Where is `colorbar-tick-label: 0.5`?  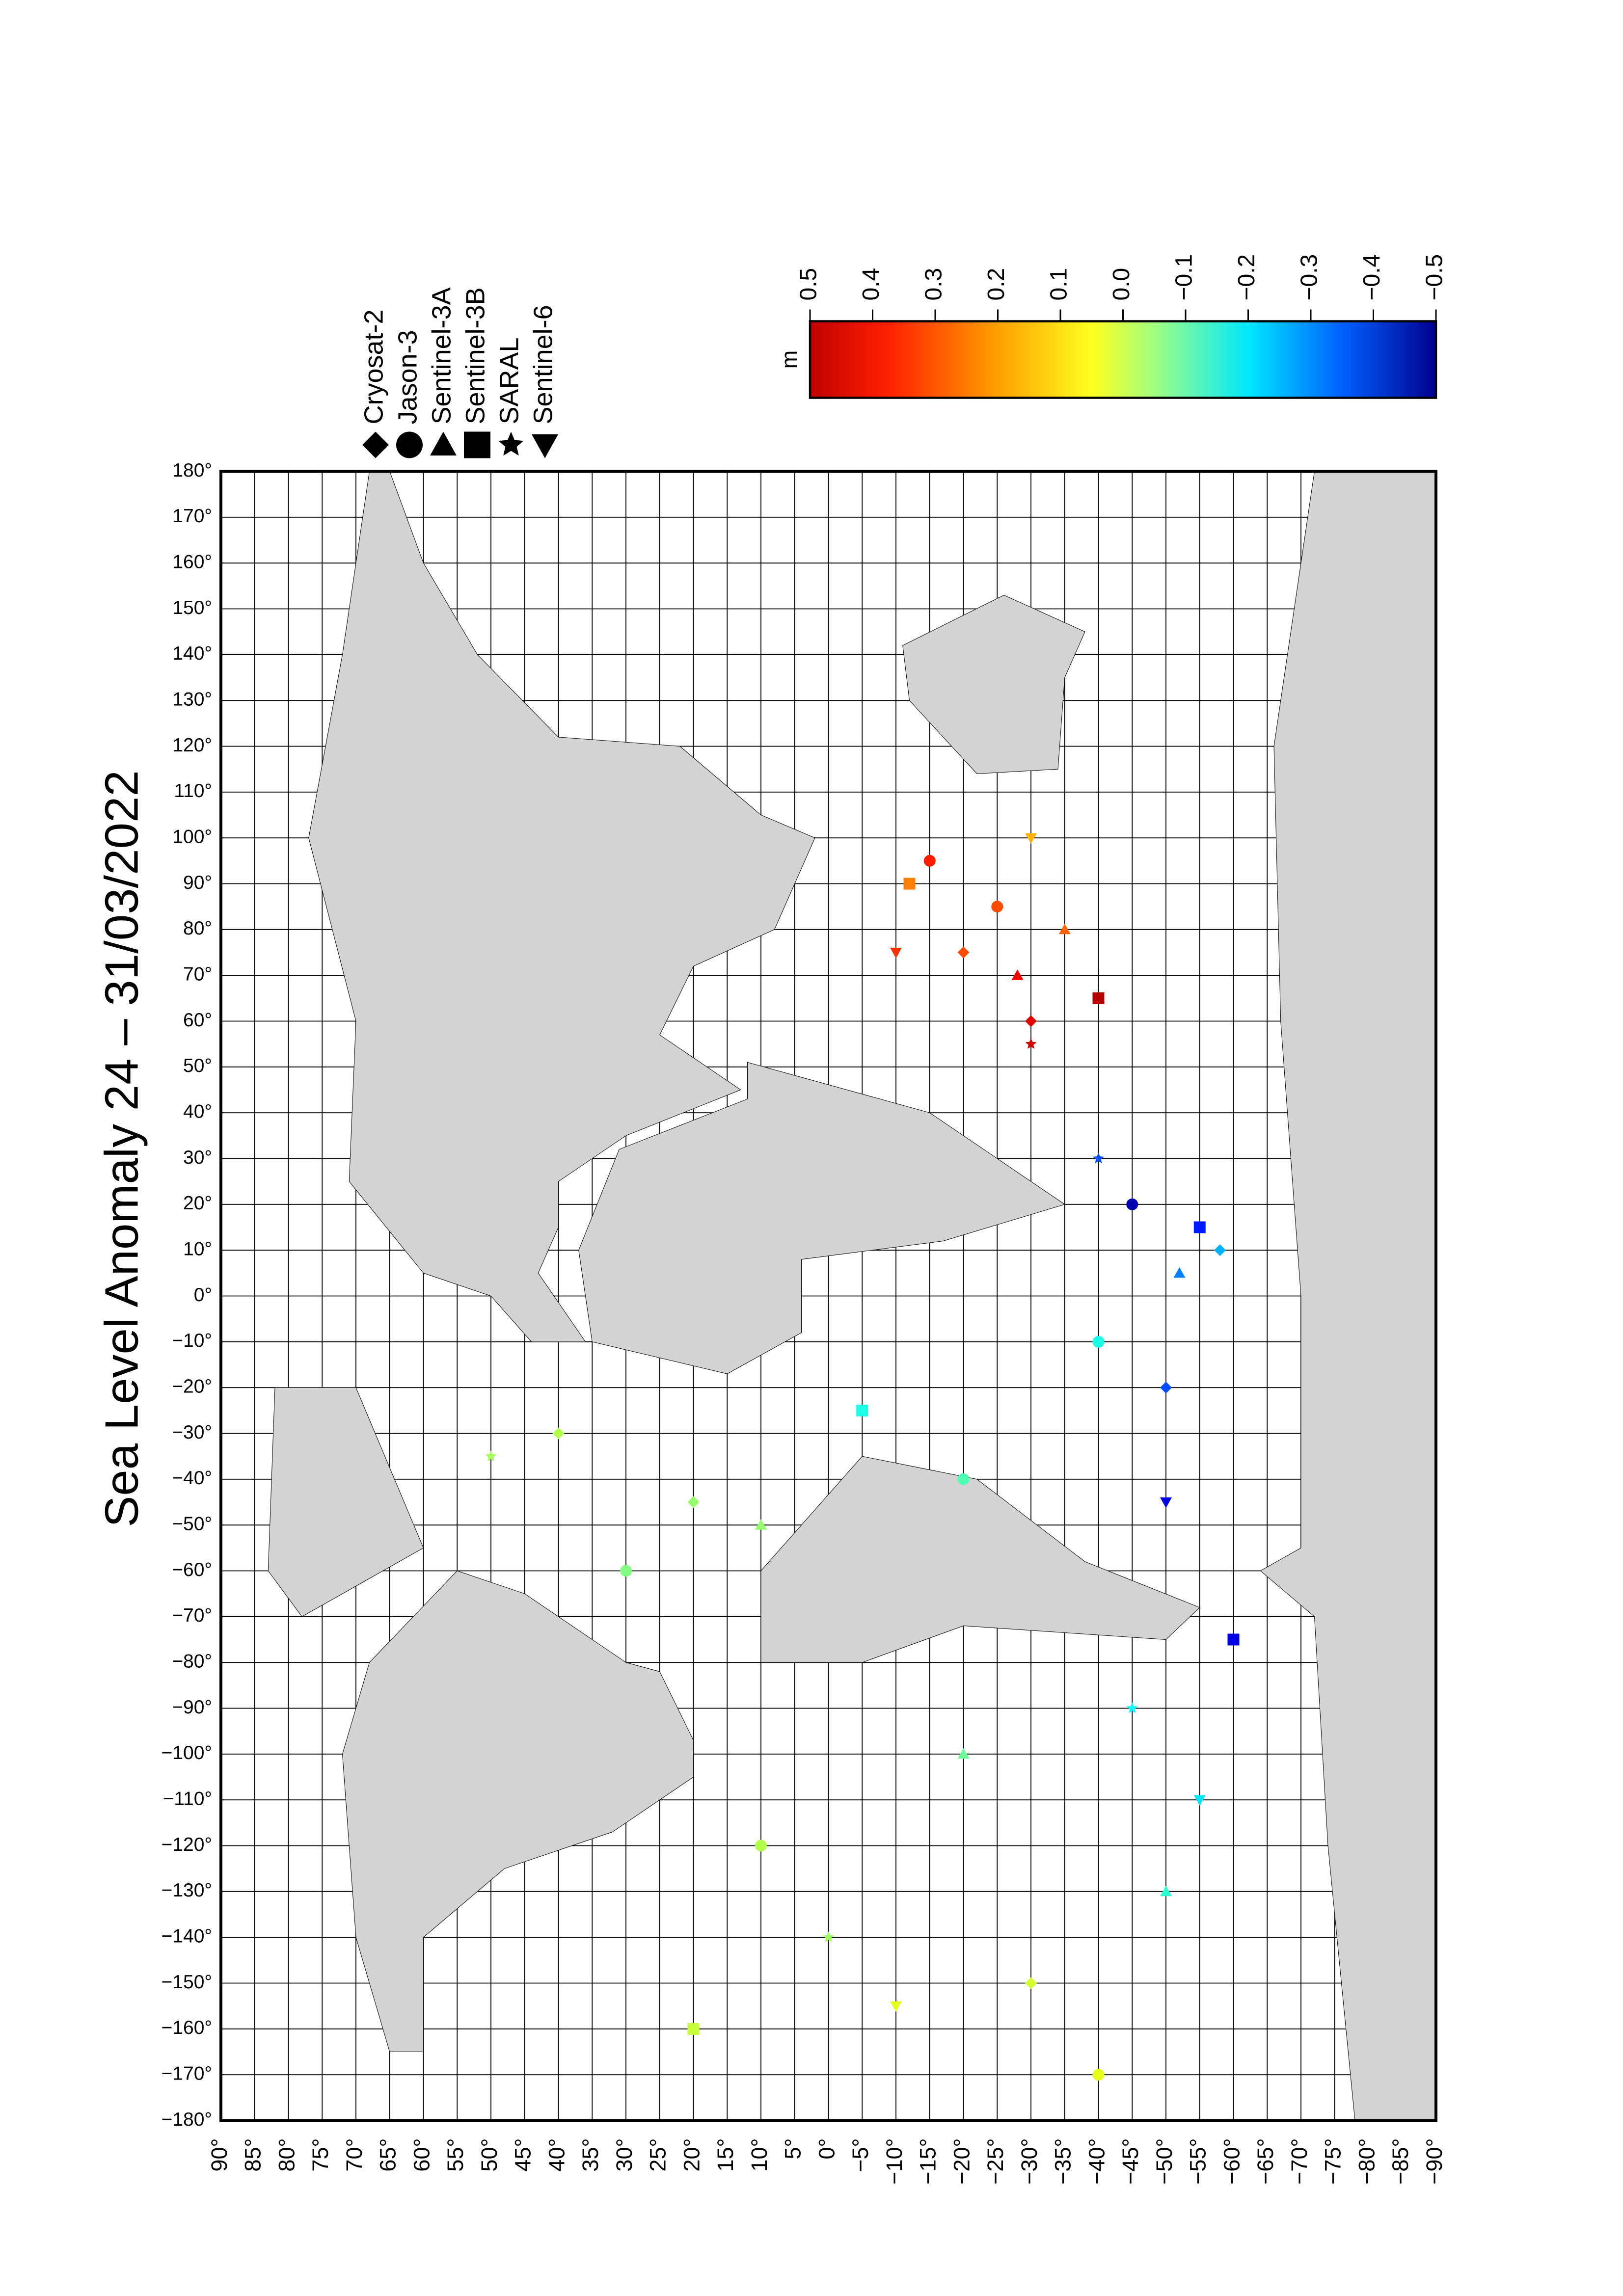
colorbar-tick-label: 0.5 is located at coordinates (809, 284).